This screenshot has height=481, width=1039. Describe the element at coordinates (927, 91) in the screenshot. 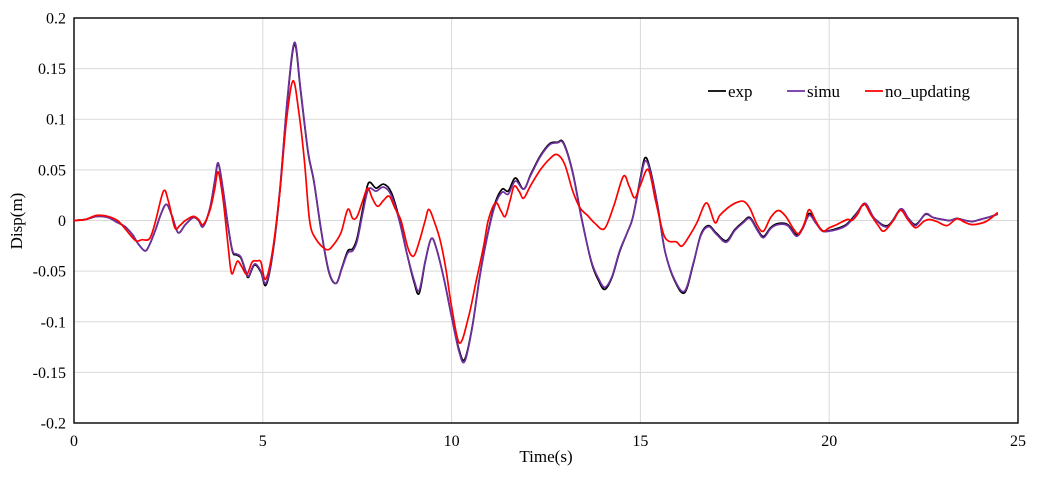

I see `legend-label-no-updating: no_updating` at that location.